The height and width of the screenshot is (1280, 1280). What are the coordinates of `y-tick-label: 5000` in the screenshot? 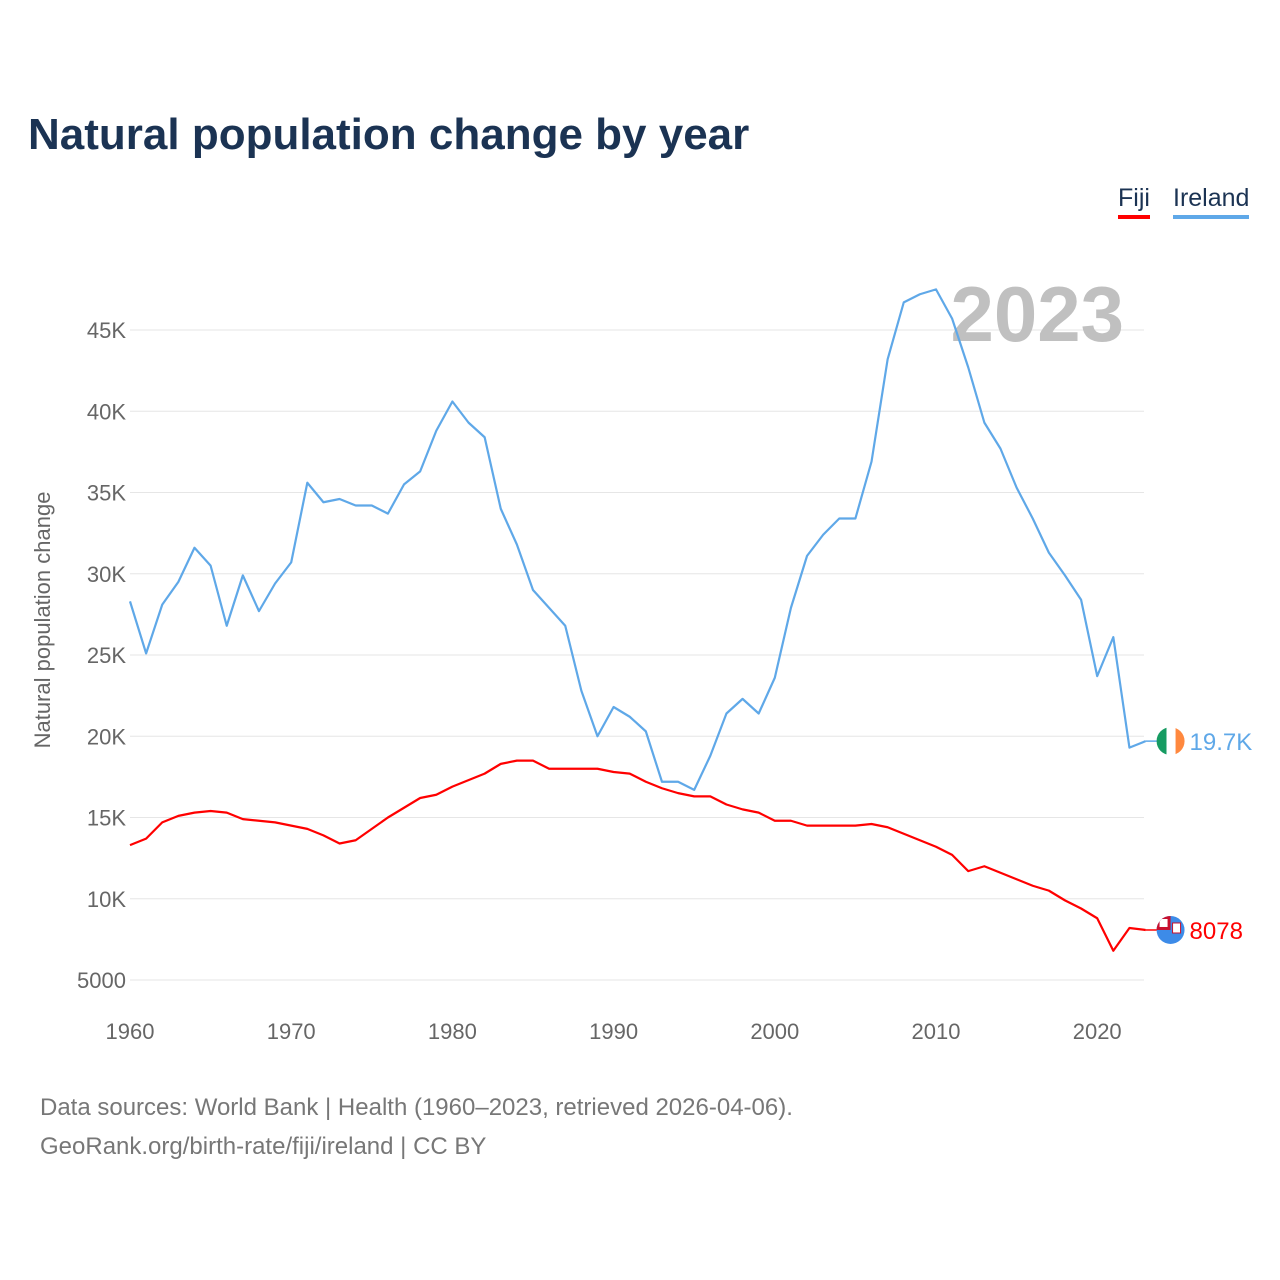 It's located at (101, 980).